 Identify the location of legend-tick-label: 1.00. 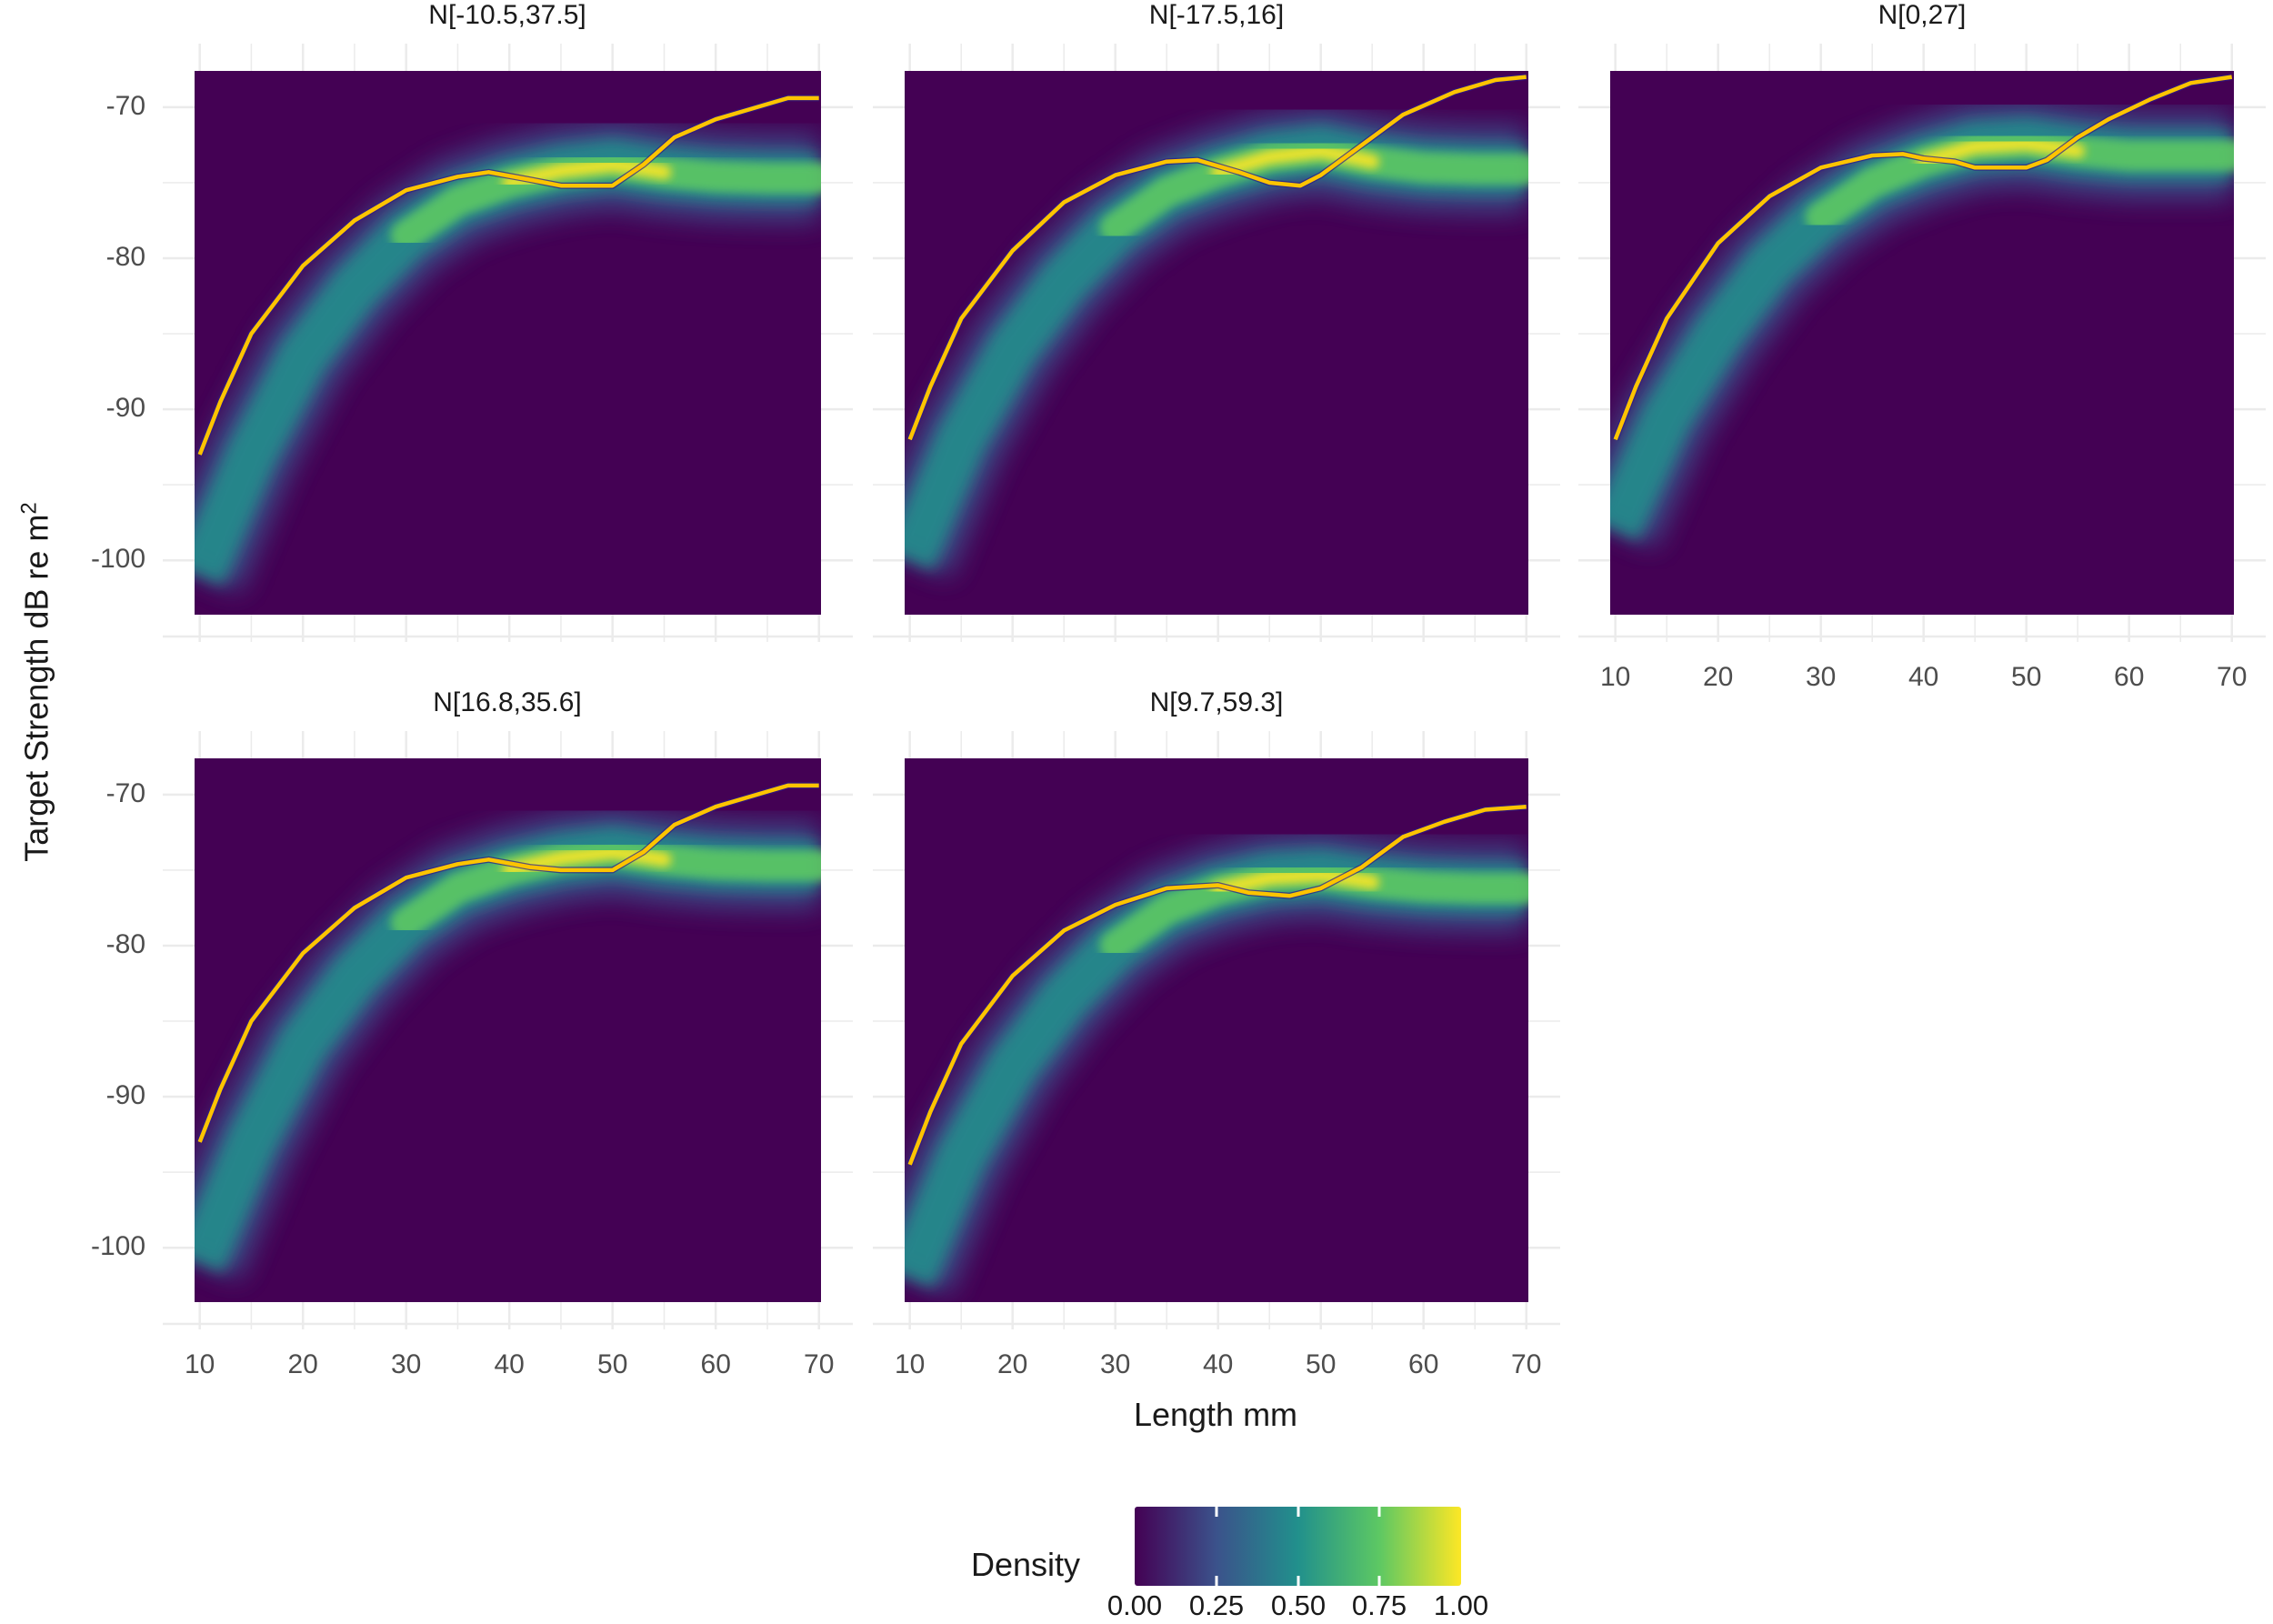
(1461, 1605).